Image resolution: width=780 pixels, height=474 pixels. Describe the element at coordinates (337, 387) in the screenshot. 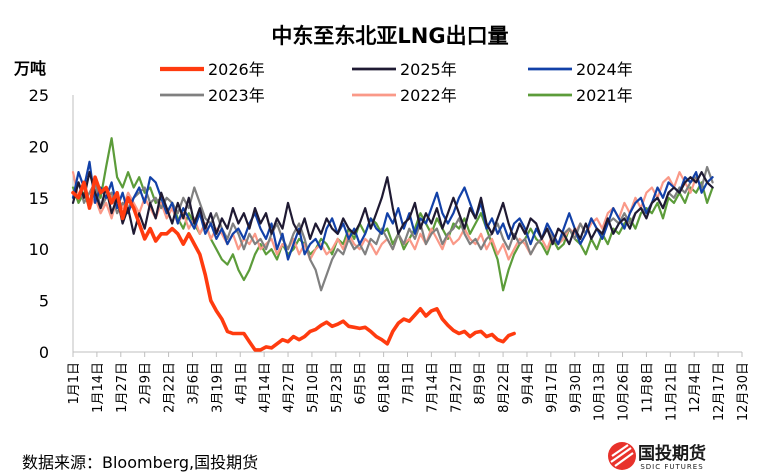

I see `x-tick-label: 5月23日` at that location.